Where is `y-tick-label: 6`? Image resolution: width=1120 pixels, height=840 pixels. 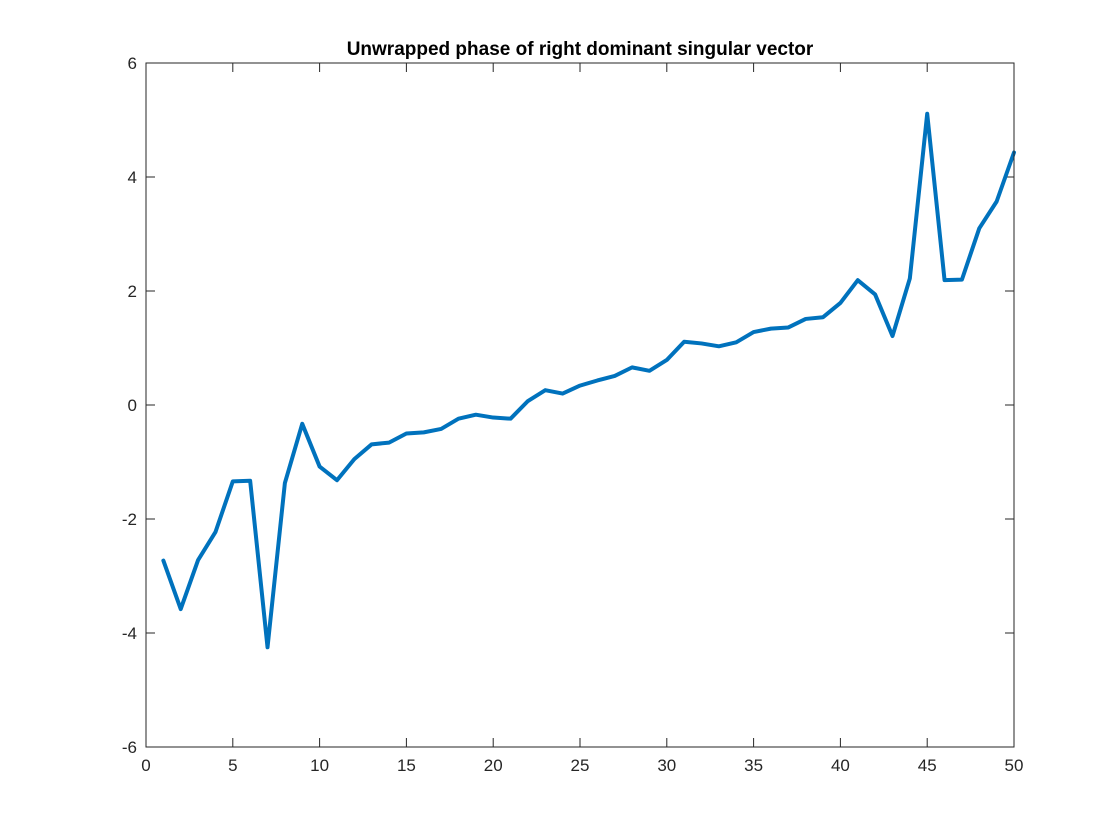
y-tick-label: 6 is located at coordinates (132, 63).